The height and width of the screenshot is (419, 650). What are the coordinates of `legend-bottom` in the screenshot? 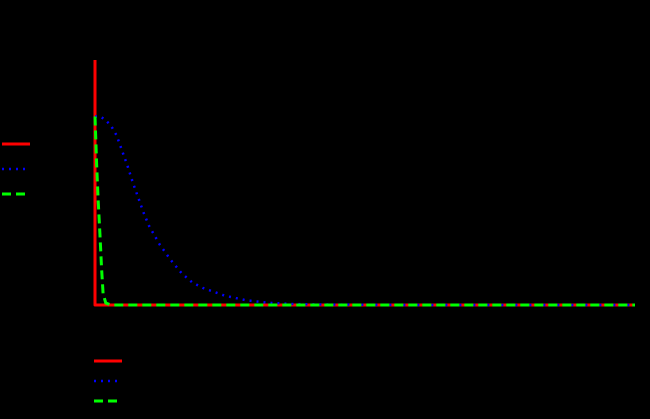 It's located at (108, 381).